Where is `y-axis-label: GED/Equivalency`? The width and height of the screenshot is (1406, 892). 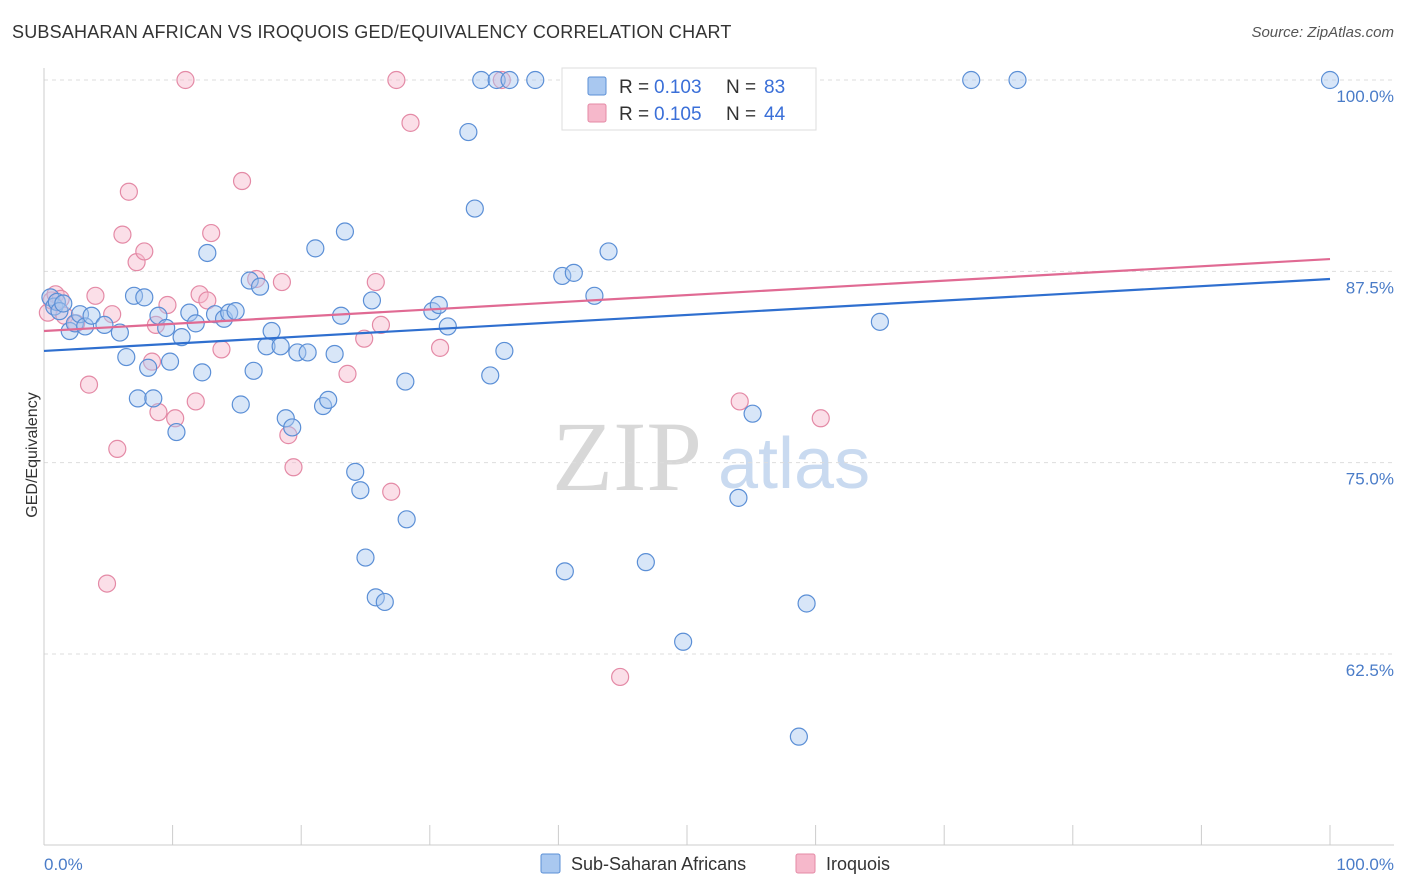
y-axis-label: GED/Equivalency is located at coordinates (32, 454).